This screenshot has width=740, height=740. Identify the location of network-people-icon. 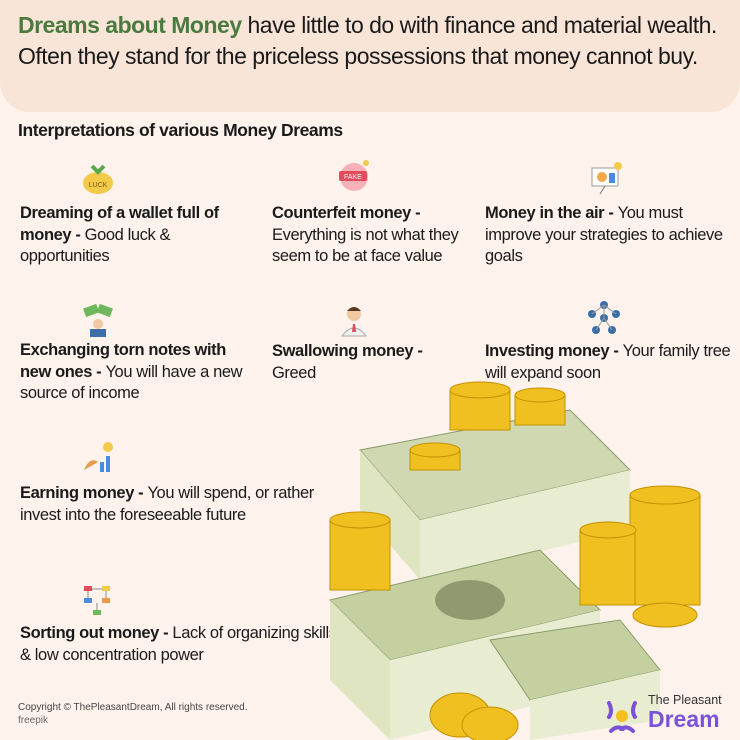
(604, 317).